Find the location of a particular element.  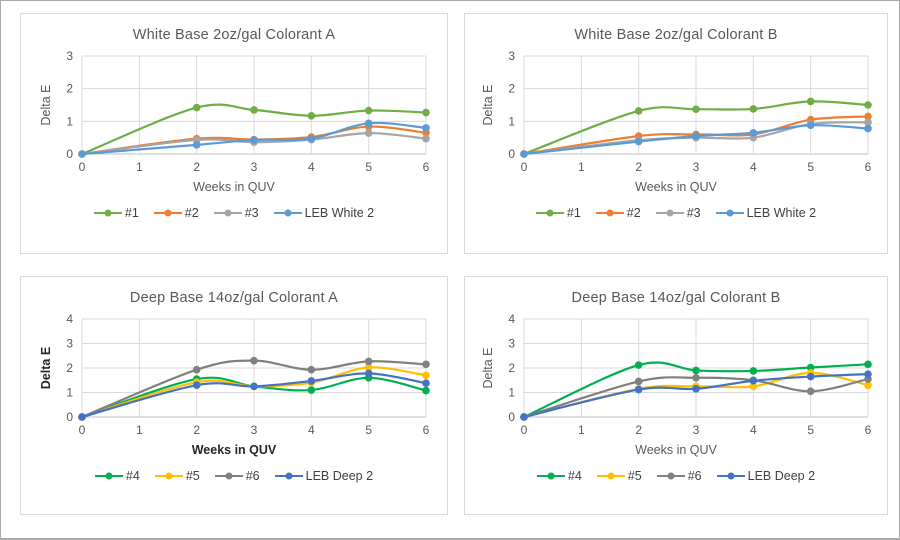

x-tick-label: 0 is located at coordinates (82, 167).